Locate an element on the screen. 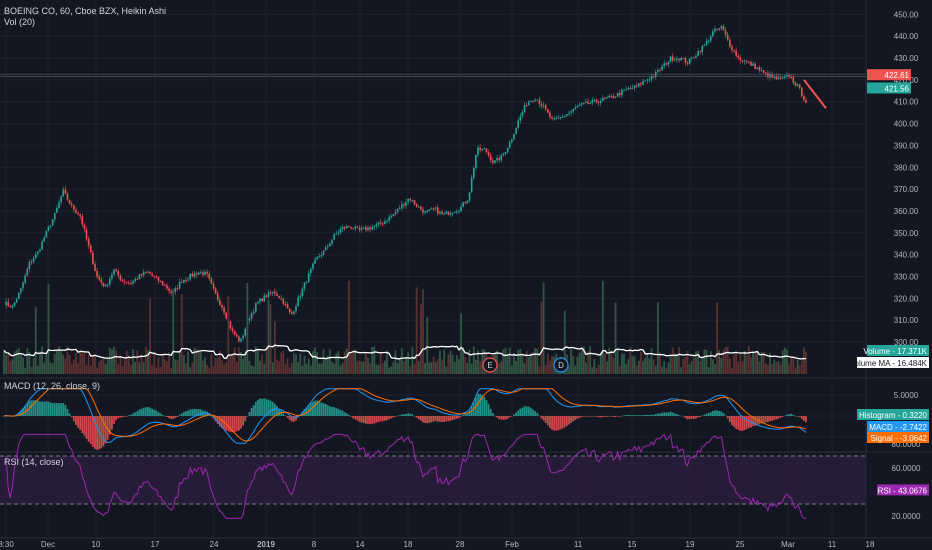  macd-line is located at coordinates (405, 416).